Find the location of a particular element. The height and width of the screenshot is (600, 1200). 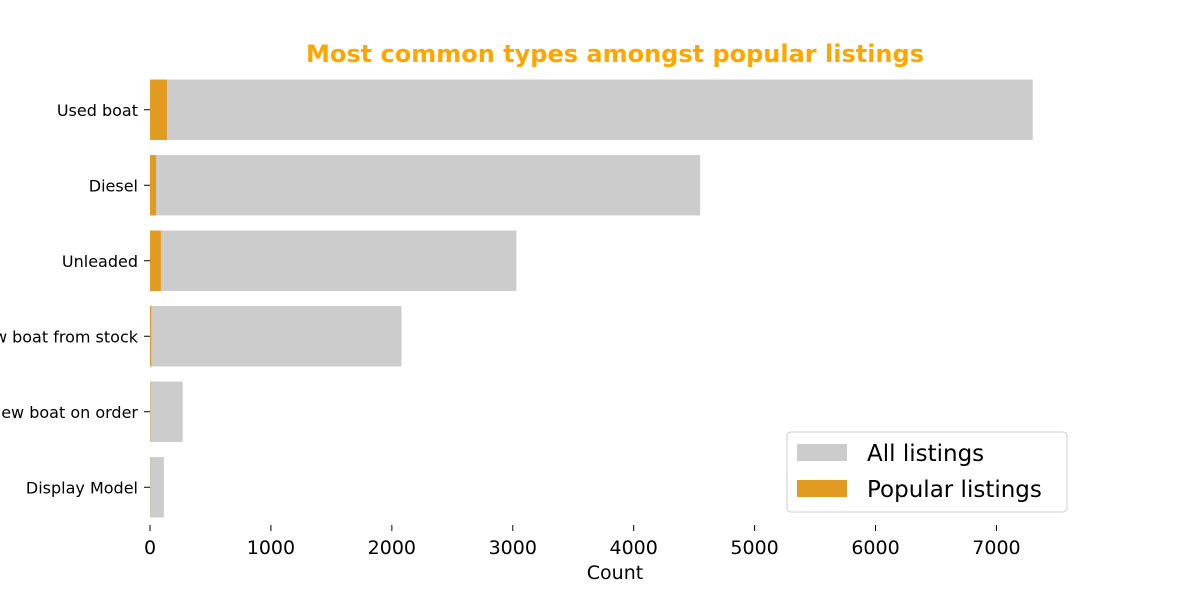

legend: All listings Popular listings is located at coordinates (927, 472).